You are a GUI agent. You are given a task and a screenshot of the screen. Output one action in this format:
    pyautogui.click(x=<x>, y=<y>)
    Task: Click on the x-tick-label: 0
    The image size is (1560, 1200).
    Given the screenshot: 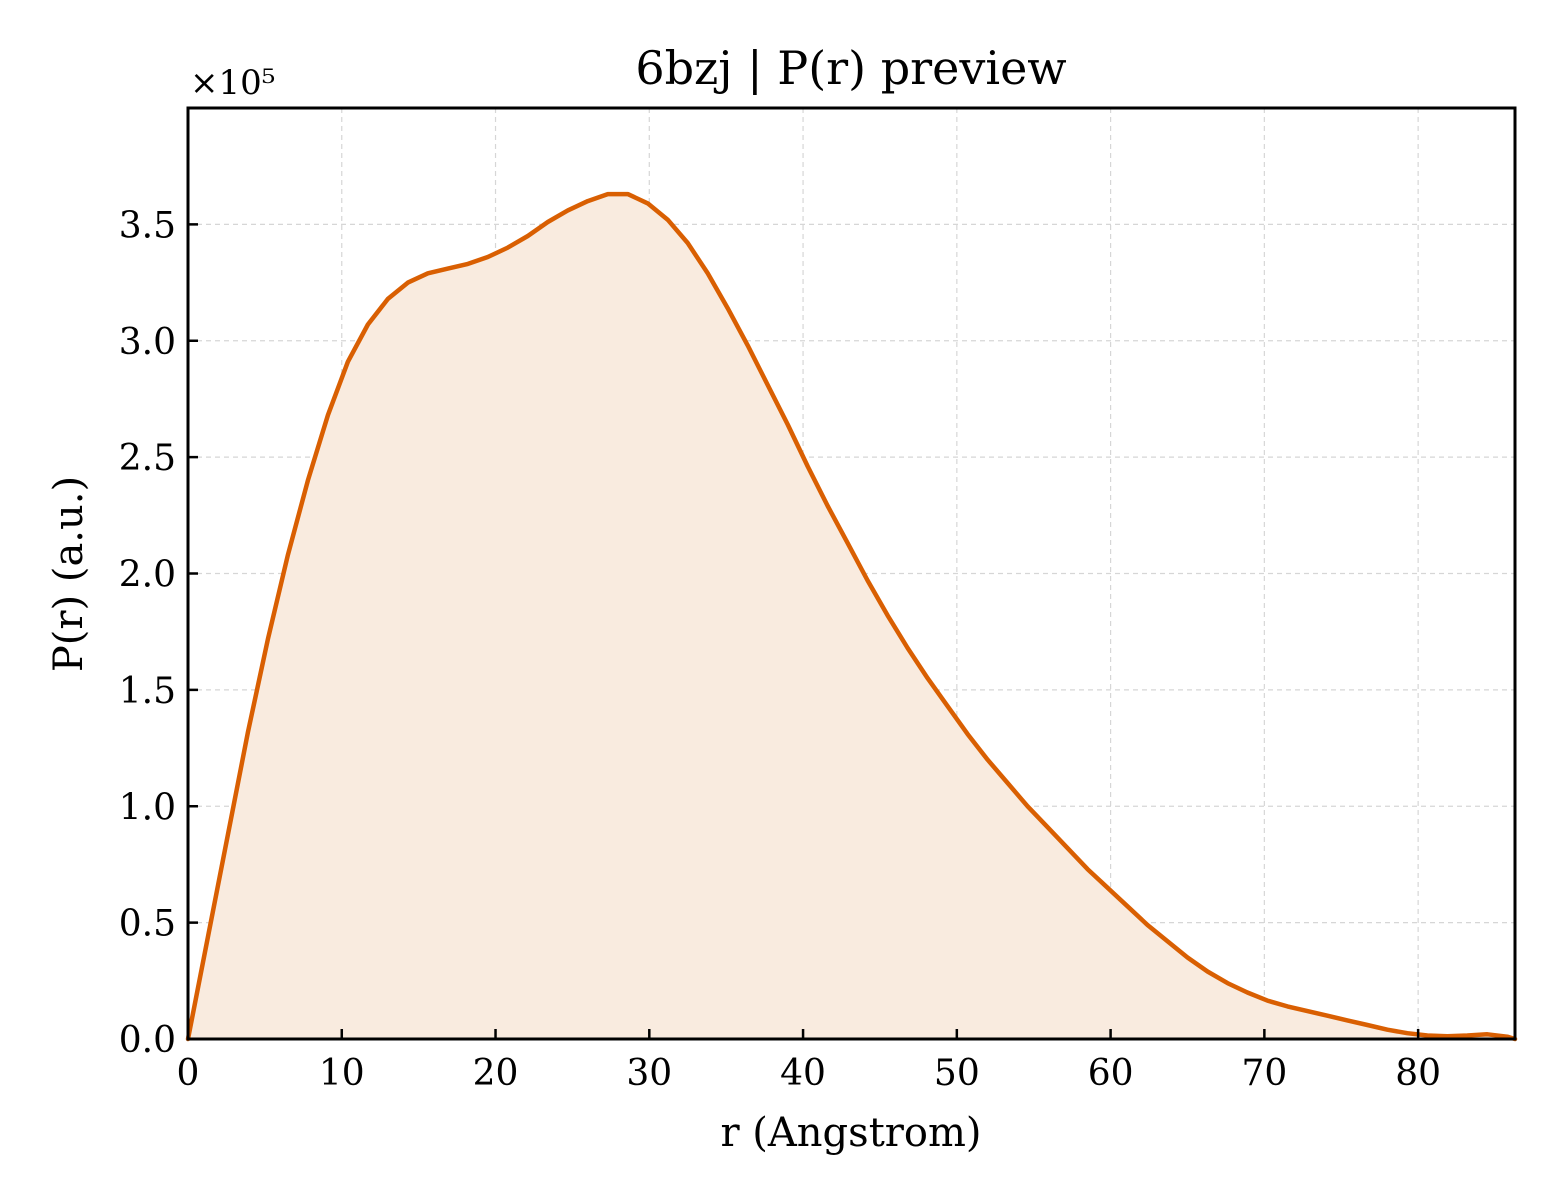 What is the action you would take?
    pyautogui.click(x=188, y=1073)
    